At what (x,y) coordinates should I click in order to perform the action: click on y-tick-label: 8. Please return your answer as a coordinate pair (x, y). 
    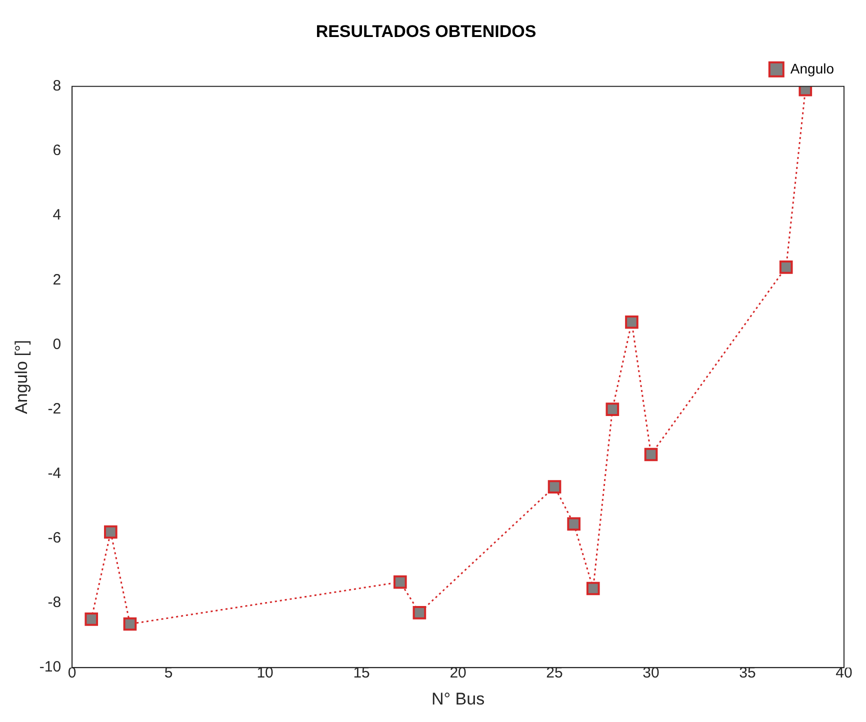
    Looking at the image, I should click on (57, 86).